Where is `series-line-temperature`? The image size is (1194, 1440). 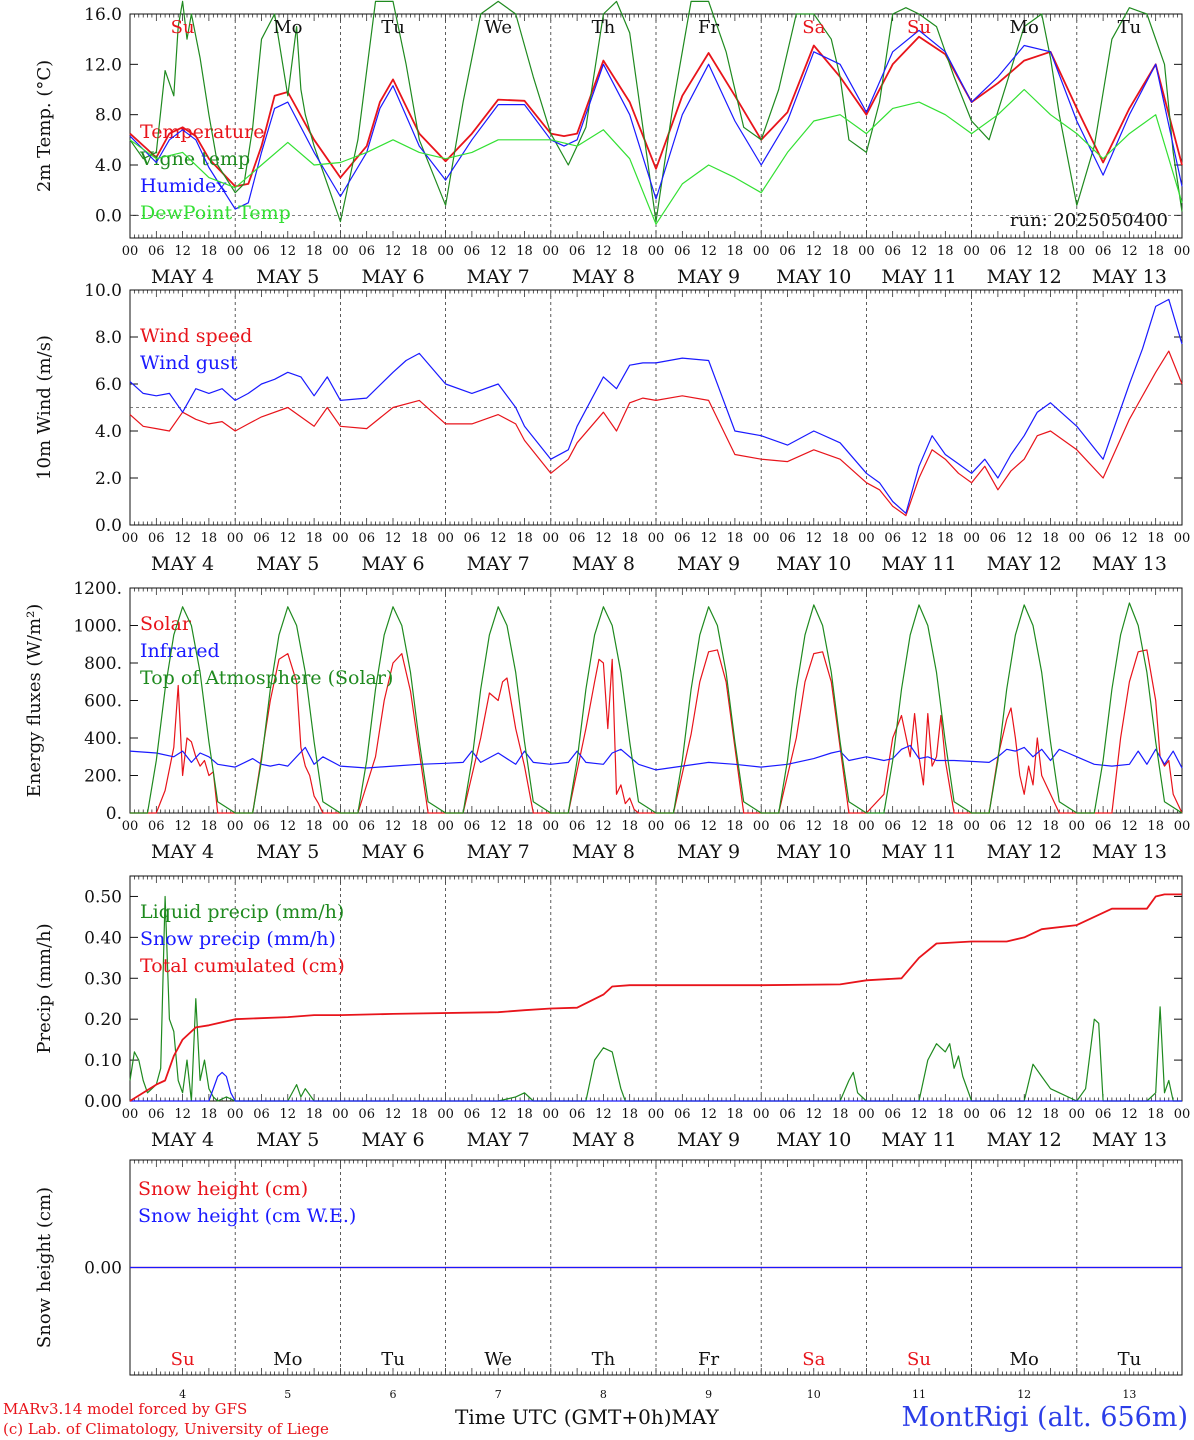
series-line-temperature is located at coordinates (656, 111).